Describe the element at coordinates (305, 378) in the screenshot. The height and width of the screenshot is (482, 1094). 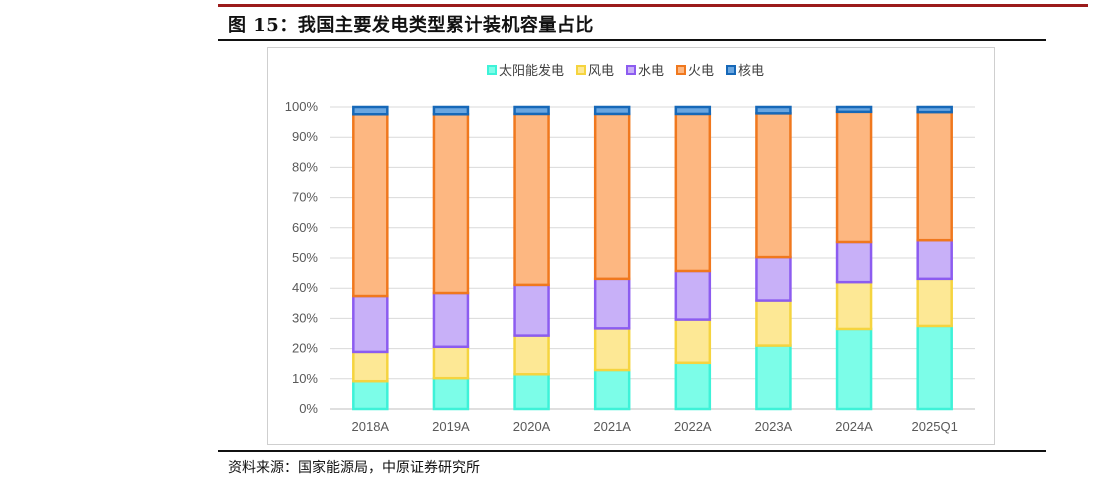
I see `y-tick-label: 10%` at that location.